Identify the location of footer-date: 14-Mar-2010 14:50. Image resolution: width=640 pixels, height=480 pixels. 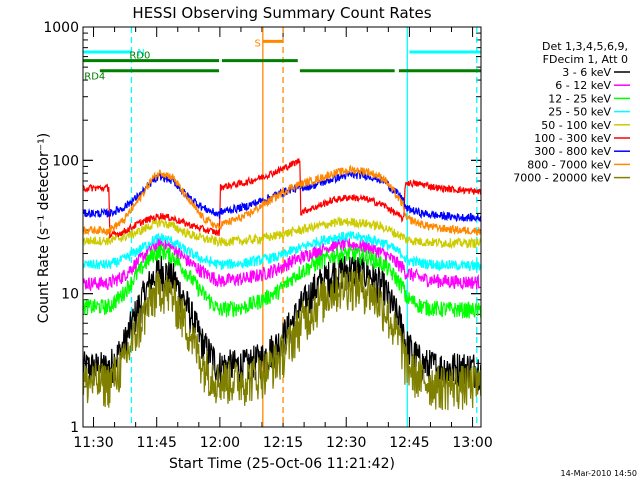
(599, 473).